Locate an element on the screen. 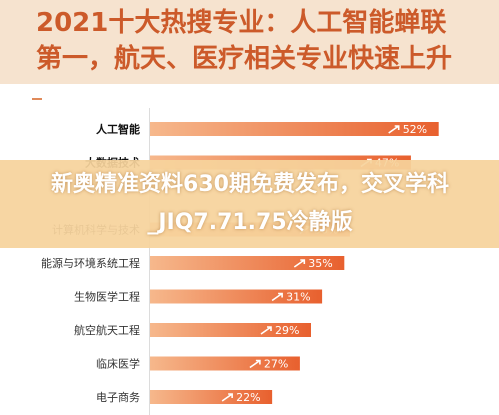 This screenshot has height=415, width=499. value-label: 52% is located at coordinates (415, 129).